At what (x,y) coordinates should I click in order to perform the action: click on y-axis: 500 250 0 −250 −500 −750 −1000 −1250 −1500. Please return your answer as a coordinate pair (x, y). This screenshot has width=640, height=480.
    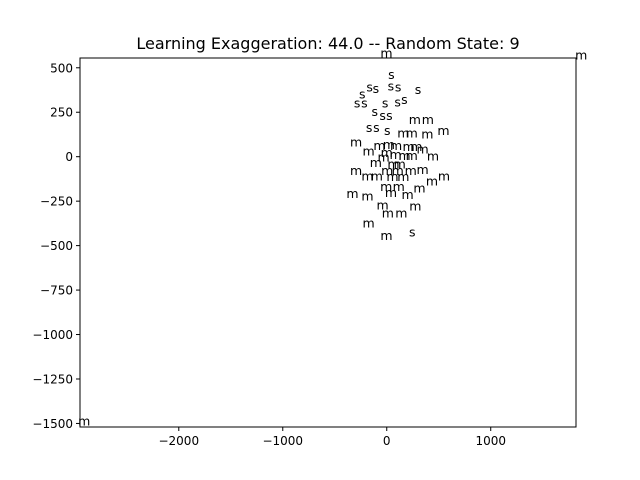
    Looking at the image, I should click on (56, 246).